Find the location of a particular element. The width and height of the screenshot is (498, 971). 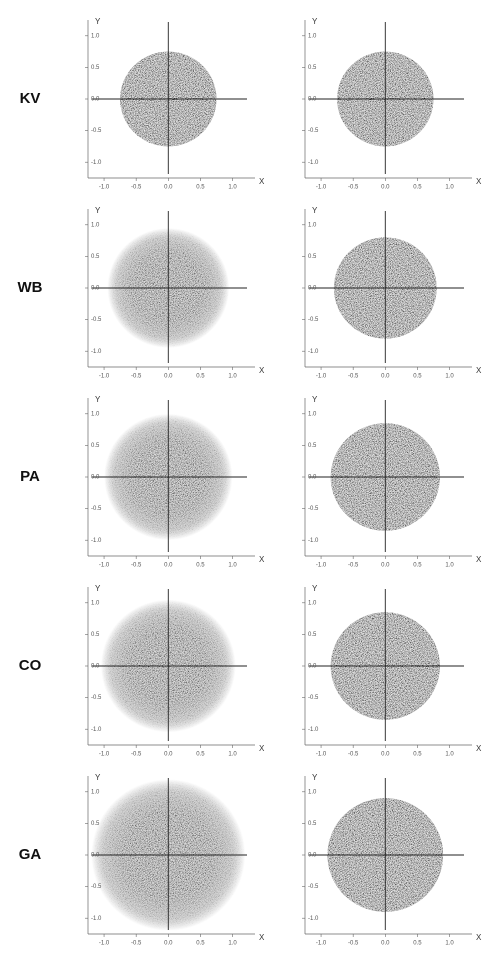

row-label: WB is located at coordinates (30, 287).